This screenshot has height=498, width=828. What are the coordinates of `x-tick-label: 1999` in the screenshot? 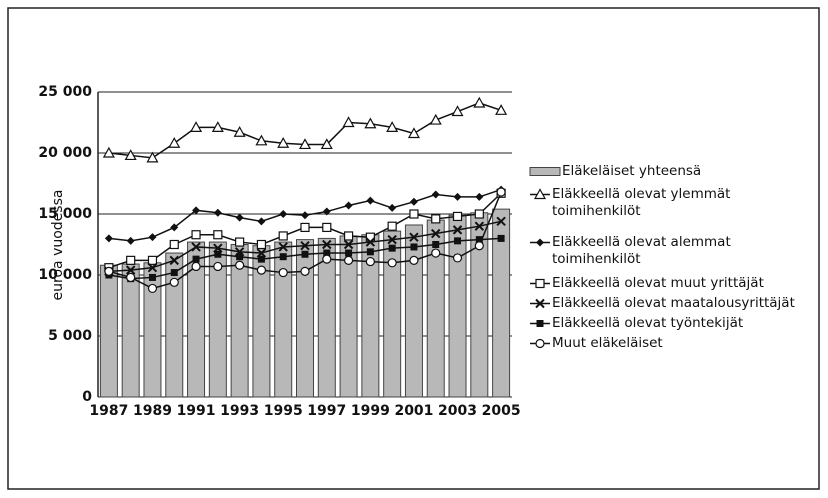 It's located at (370, 411).